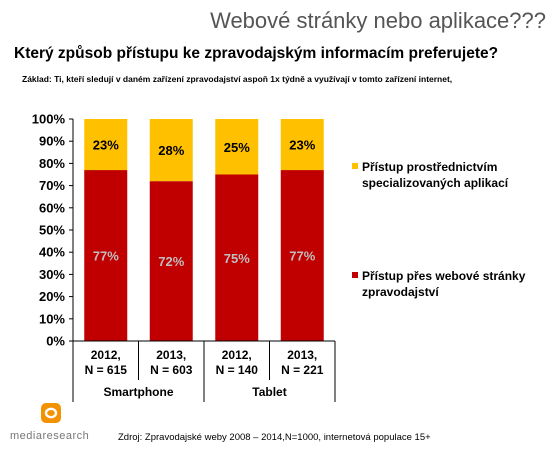 Image resolution: width=560 pixels, height=460 pixels. Describe the element at coordinates (49, 119) in the screenshot. I see `y-tick-label: 100%` at that location.